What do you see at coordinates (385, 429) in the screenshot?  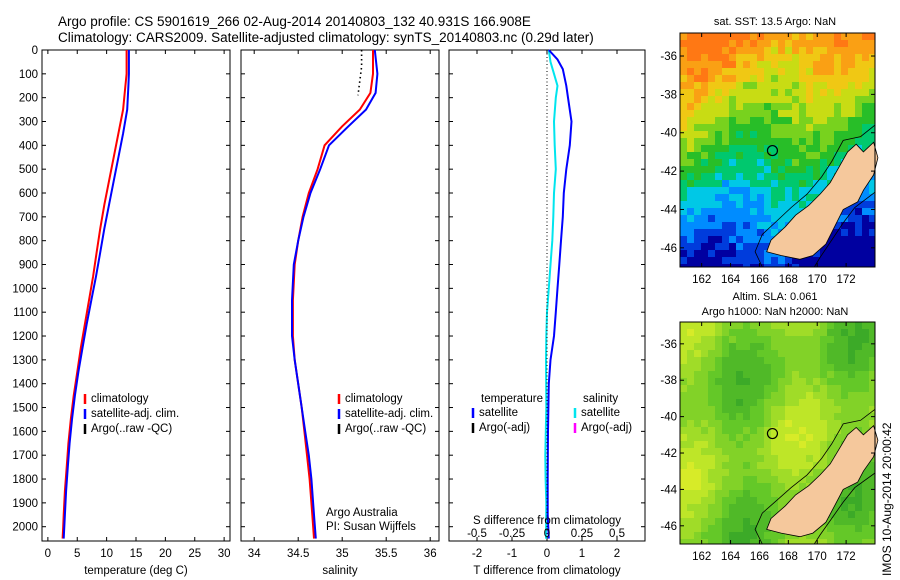 I see `legend-sal-label: Argo(..raw -QC)` at bounding box center [385, 429].